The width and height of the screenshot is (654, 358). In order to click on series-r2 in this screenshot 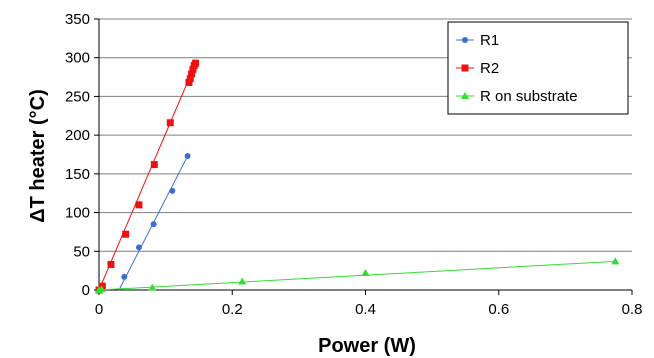, I will do `click(147, 176)`.